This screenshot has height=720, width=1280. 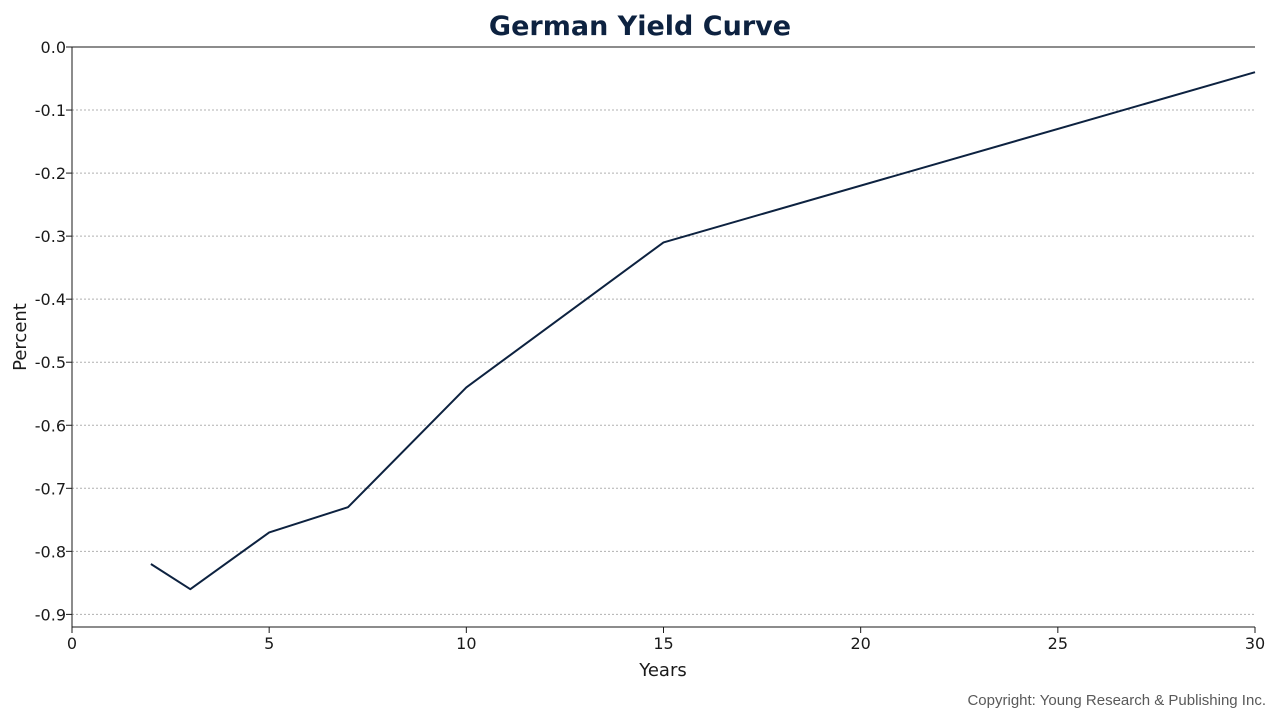 What do you see at coordinates (640, 26) in the screenshot?
I see `chart-title: German Yield Curve` at bounding box center [640, 26].